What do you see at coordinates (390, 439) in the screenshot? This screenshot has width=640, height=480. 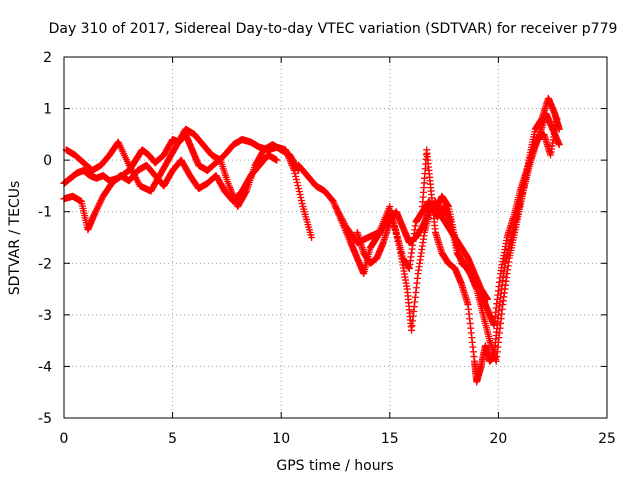 I see `x-tick-label: 15` at bounding box center [390, 439].